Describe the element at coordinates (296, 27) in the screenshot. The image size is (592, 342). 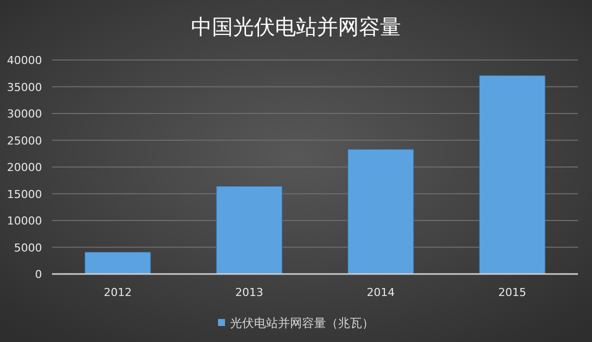
I see `chart-title: 中国光伏电站并网容量` at that location.